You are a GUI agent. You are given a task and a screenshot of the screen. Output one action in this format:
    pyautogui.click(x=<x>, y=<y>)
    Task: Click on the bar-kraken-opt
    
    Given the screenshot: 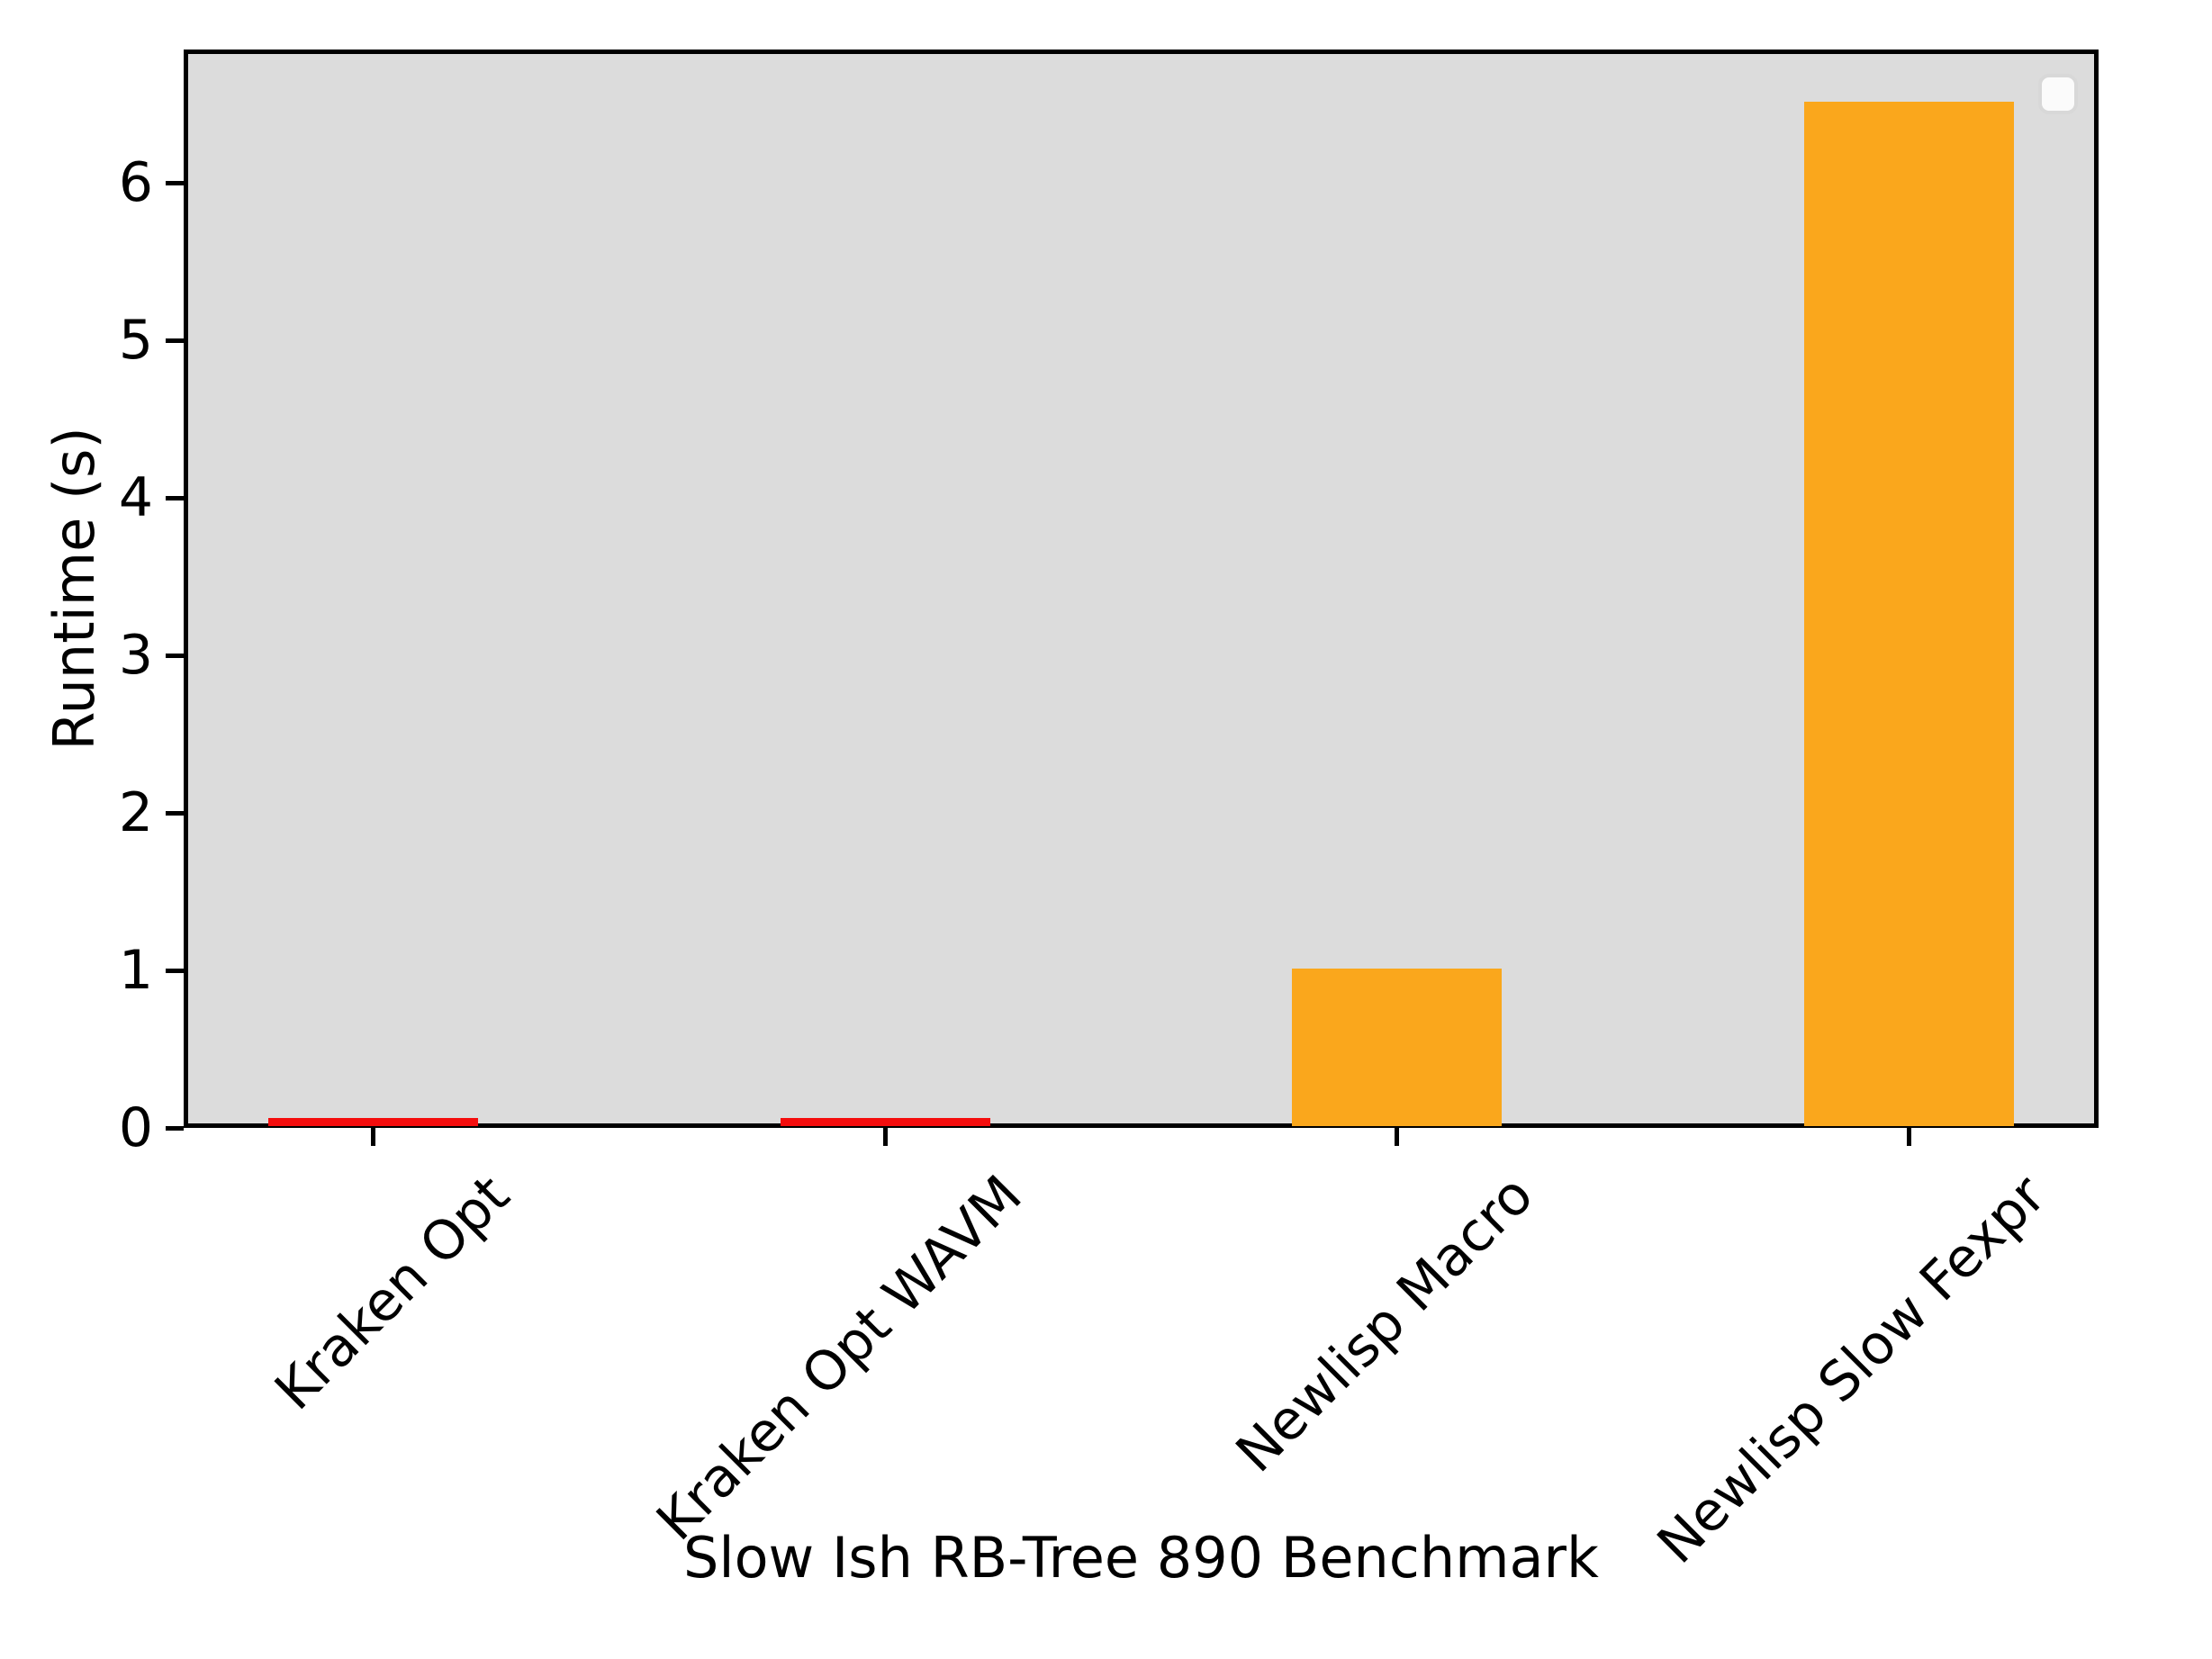 What is the action you would take?
    pyautogui.click(x=373, y=1122)
    